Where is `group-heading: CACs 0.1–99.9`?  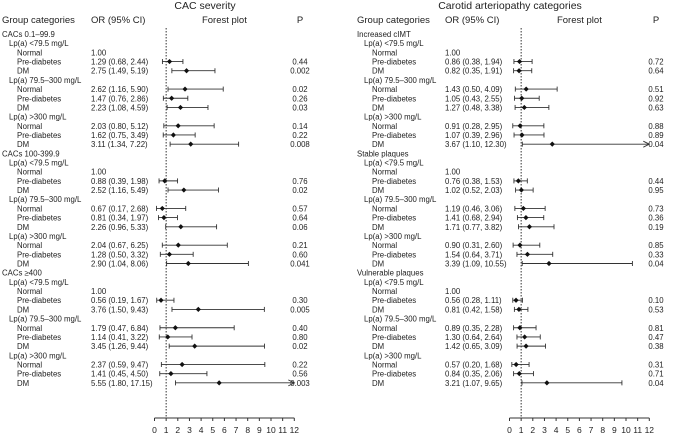 group-heading: CACs 0.1–99.9 is located at coordinates (28, 34).